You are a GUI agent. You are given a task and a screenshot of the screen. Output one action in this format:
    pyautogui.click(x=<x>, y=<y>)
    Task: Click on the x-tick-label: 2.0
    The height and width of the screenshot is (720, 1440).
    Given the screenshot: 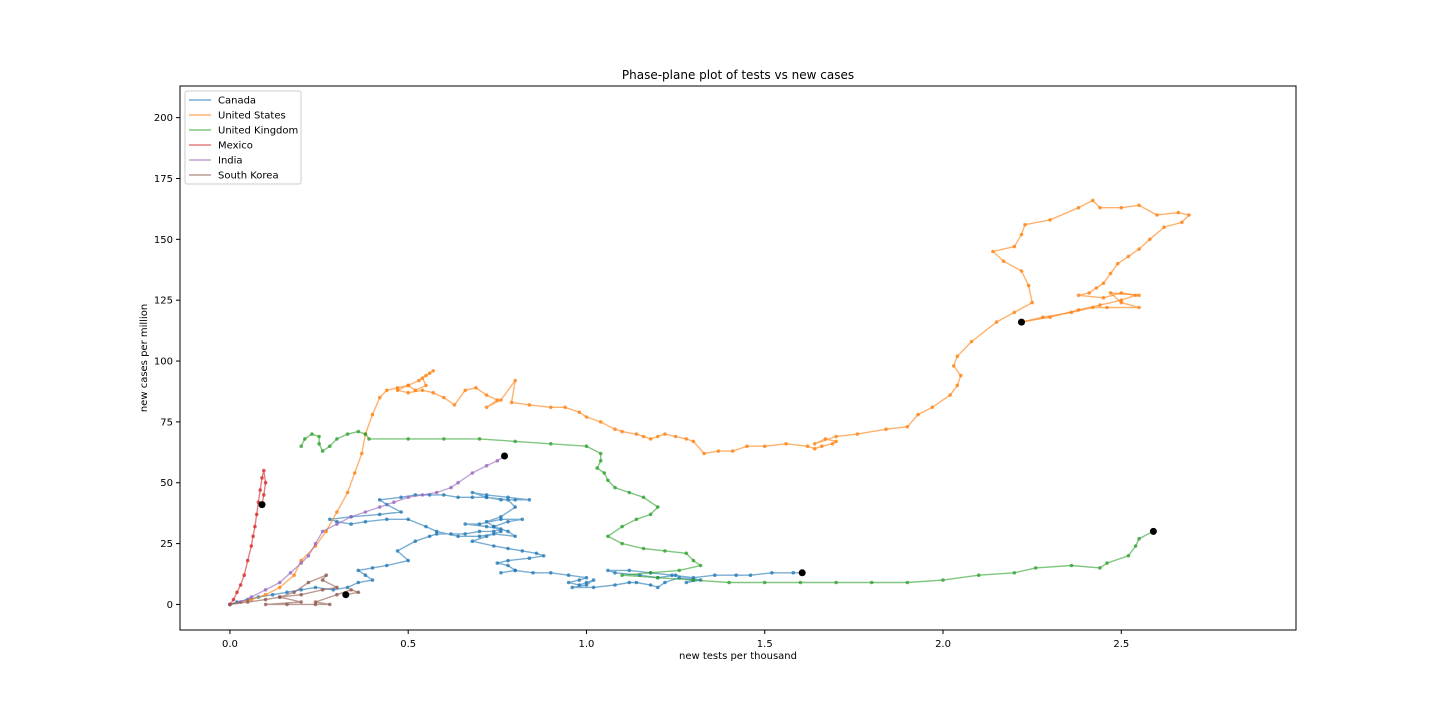 What is the action you would take?
    pyautogui.click(x=943, y=644)
    